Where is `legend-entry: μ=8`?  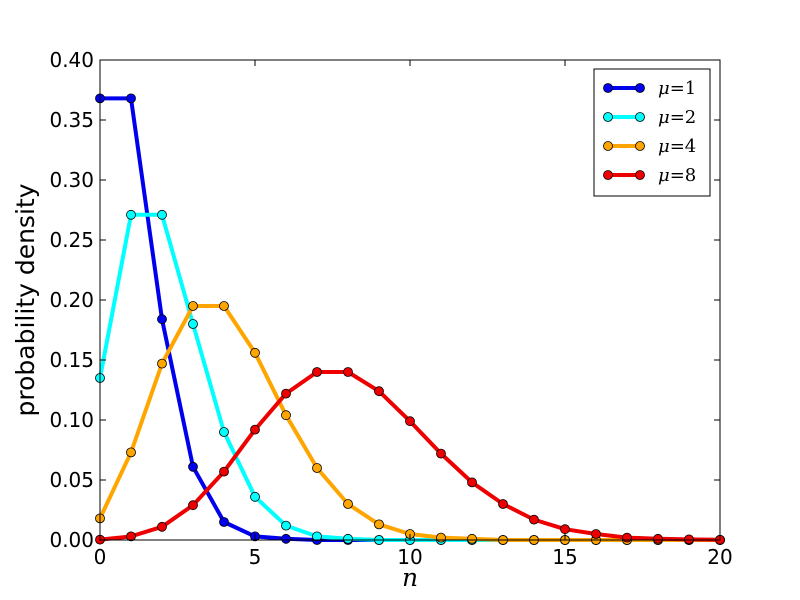 legend-entry: μ=8 is located at coordinates (649, 175).